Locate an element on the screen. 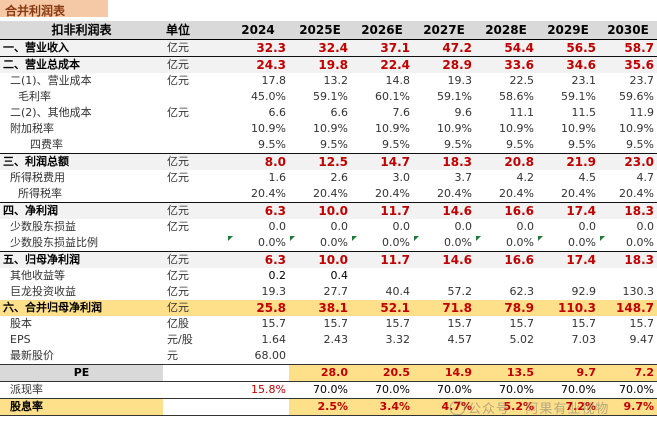  table-cell: 19.8 is located at coordinates (320, 64).